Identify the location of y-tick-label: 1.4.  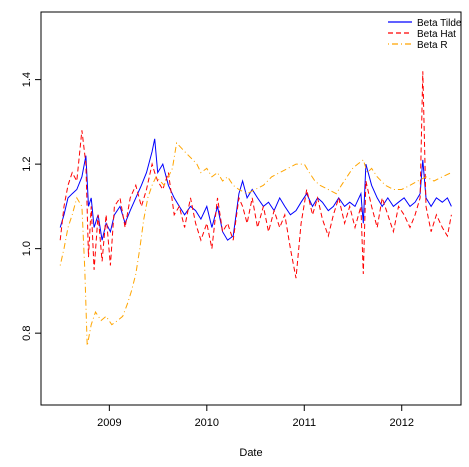
(27, 79).